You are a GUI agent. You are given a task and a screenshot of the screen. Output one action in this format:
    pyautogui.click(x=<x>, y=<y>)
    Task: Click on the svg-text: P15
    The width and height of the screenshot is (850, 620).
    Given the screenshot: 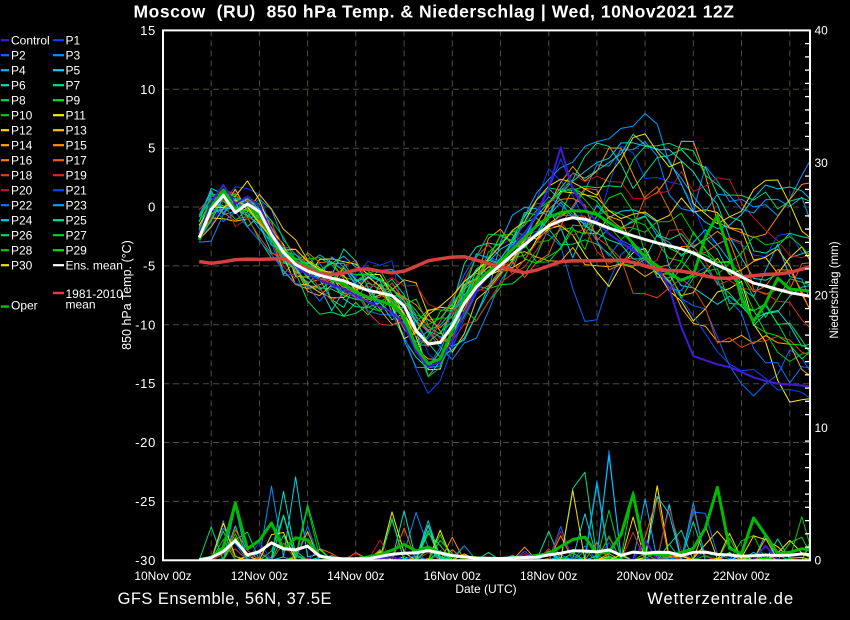 What is the action you would take?
    pyautogui.click(x=77, y=146)
    